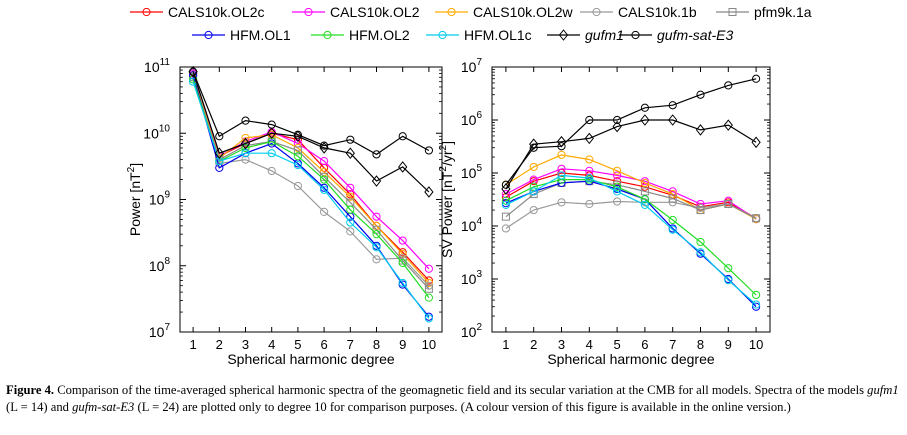  Describe the element at coordinates (631, 214) in the screenshot. I see `series-line-cals10k-1b` at that location.